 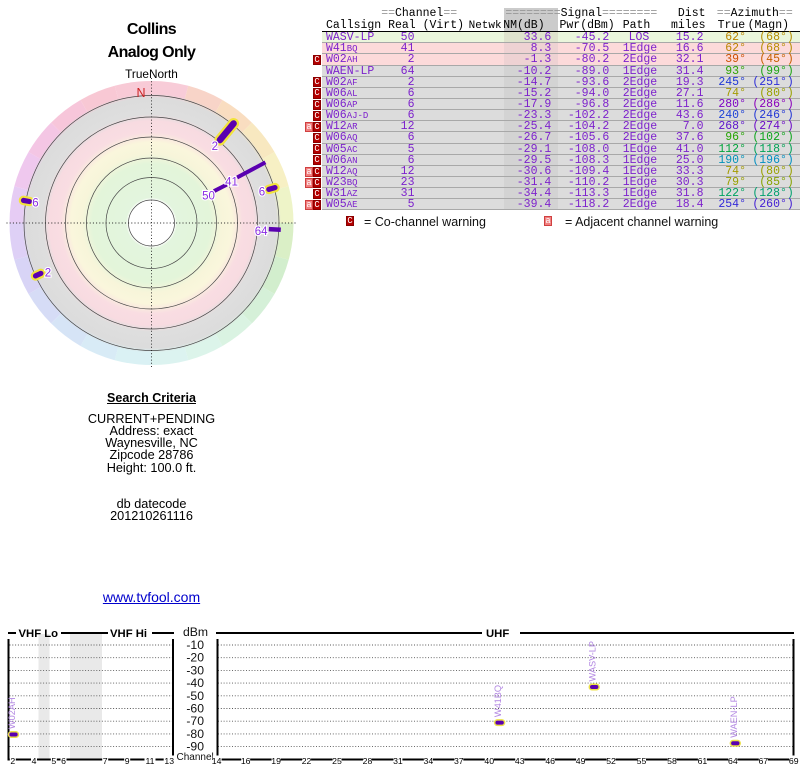 What do you see at coordinates (231, 183) in the screenshot?
I see `svg-text: 41` at bounding box center [231, 183].